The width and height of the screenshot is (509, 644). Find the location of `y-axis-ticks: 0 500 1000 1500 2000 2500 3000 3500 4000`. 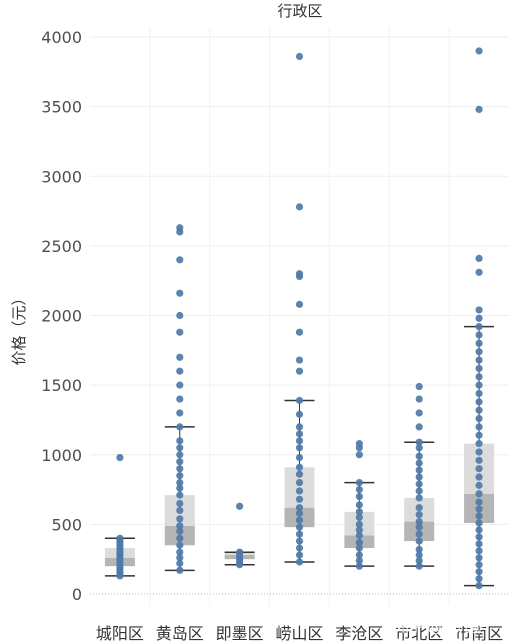

y-axis-ticks: 0 500 1000 1500 2000 2500 3000 3500 4000 is located at coordinates (61, 316).